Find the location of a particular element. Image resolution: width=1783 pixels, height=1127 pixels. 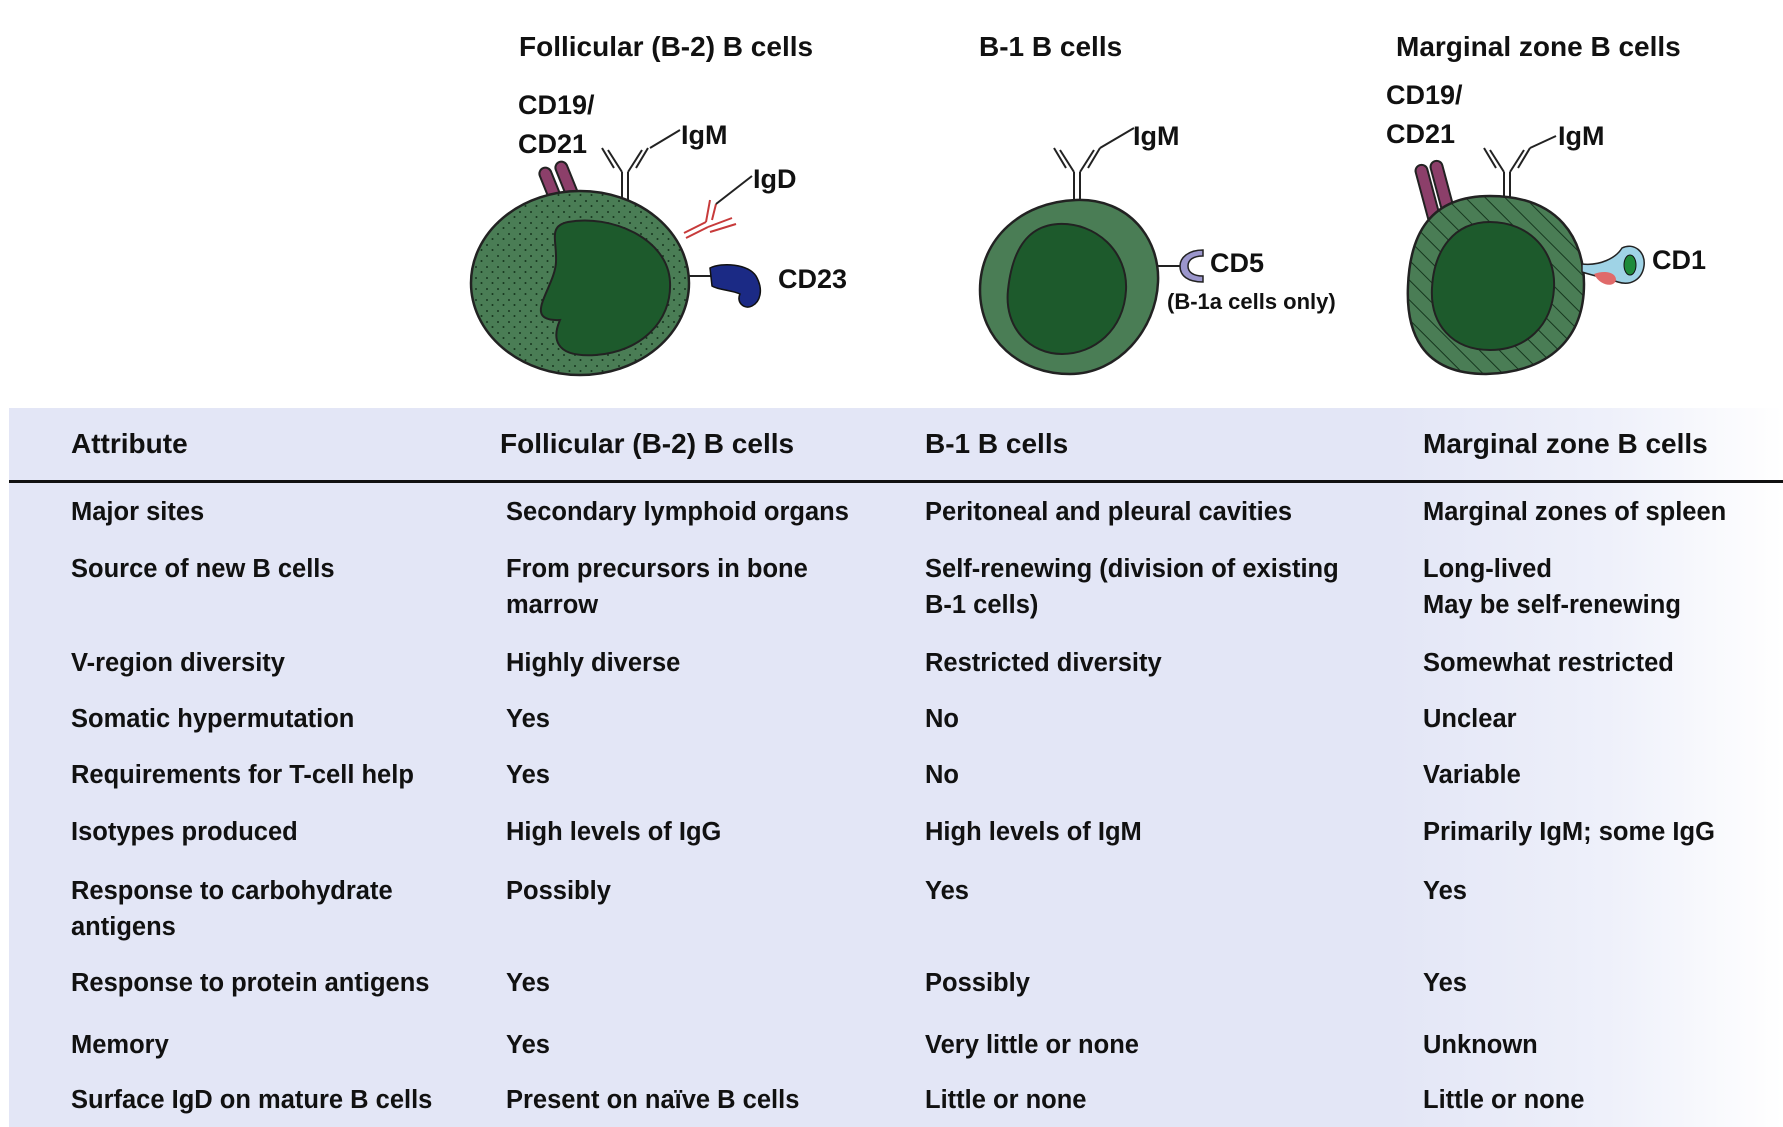

row-marginal-value: Unclear is located at coordinates (1470, 719).